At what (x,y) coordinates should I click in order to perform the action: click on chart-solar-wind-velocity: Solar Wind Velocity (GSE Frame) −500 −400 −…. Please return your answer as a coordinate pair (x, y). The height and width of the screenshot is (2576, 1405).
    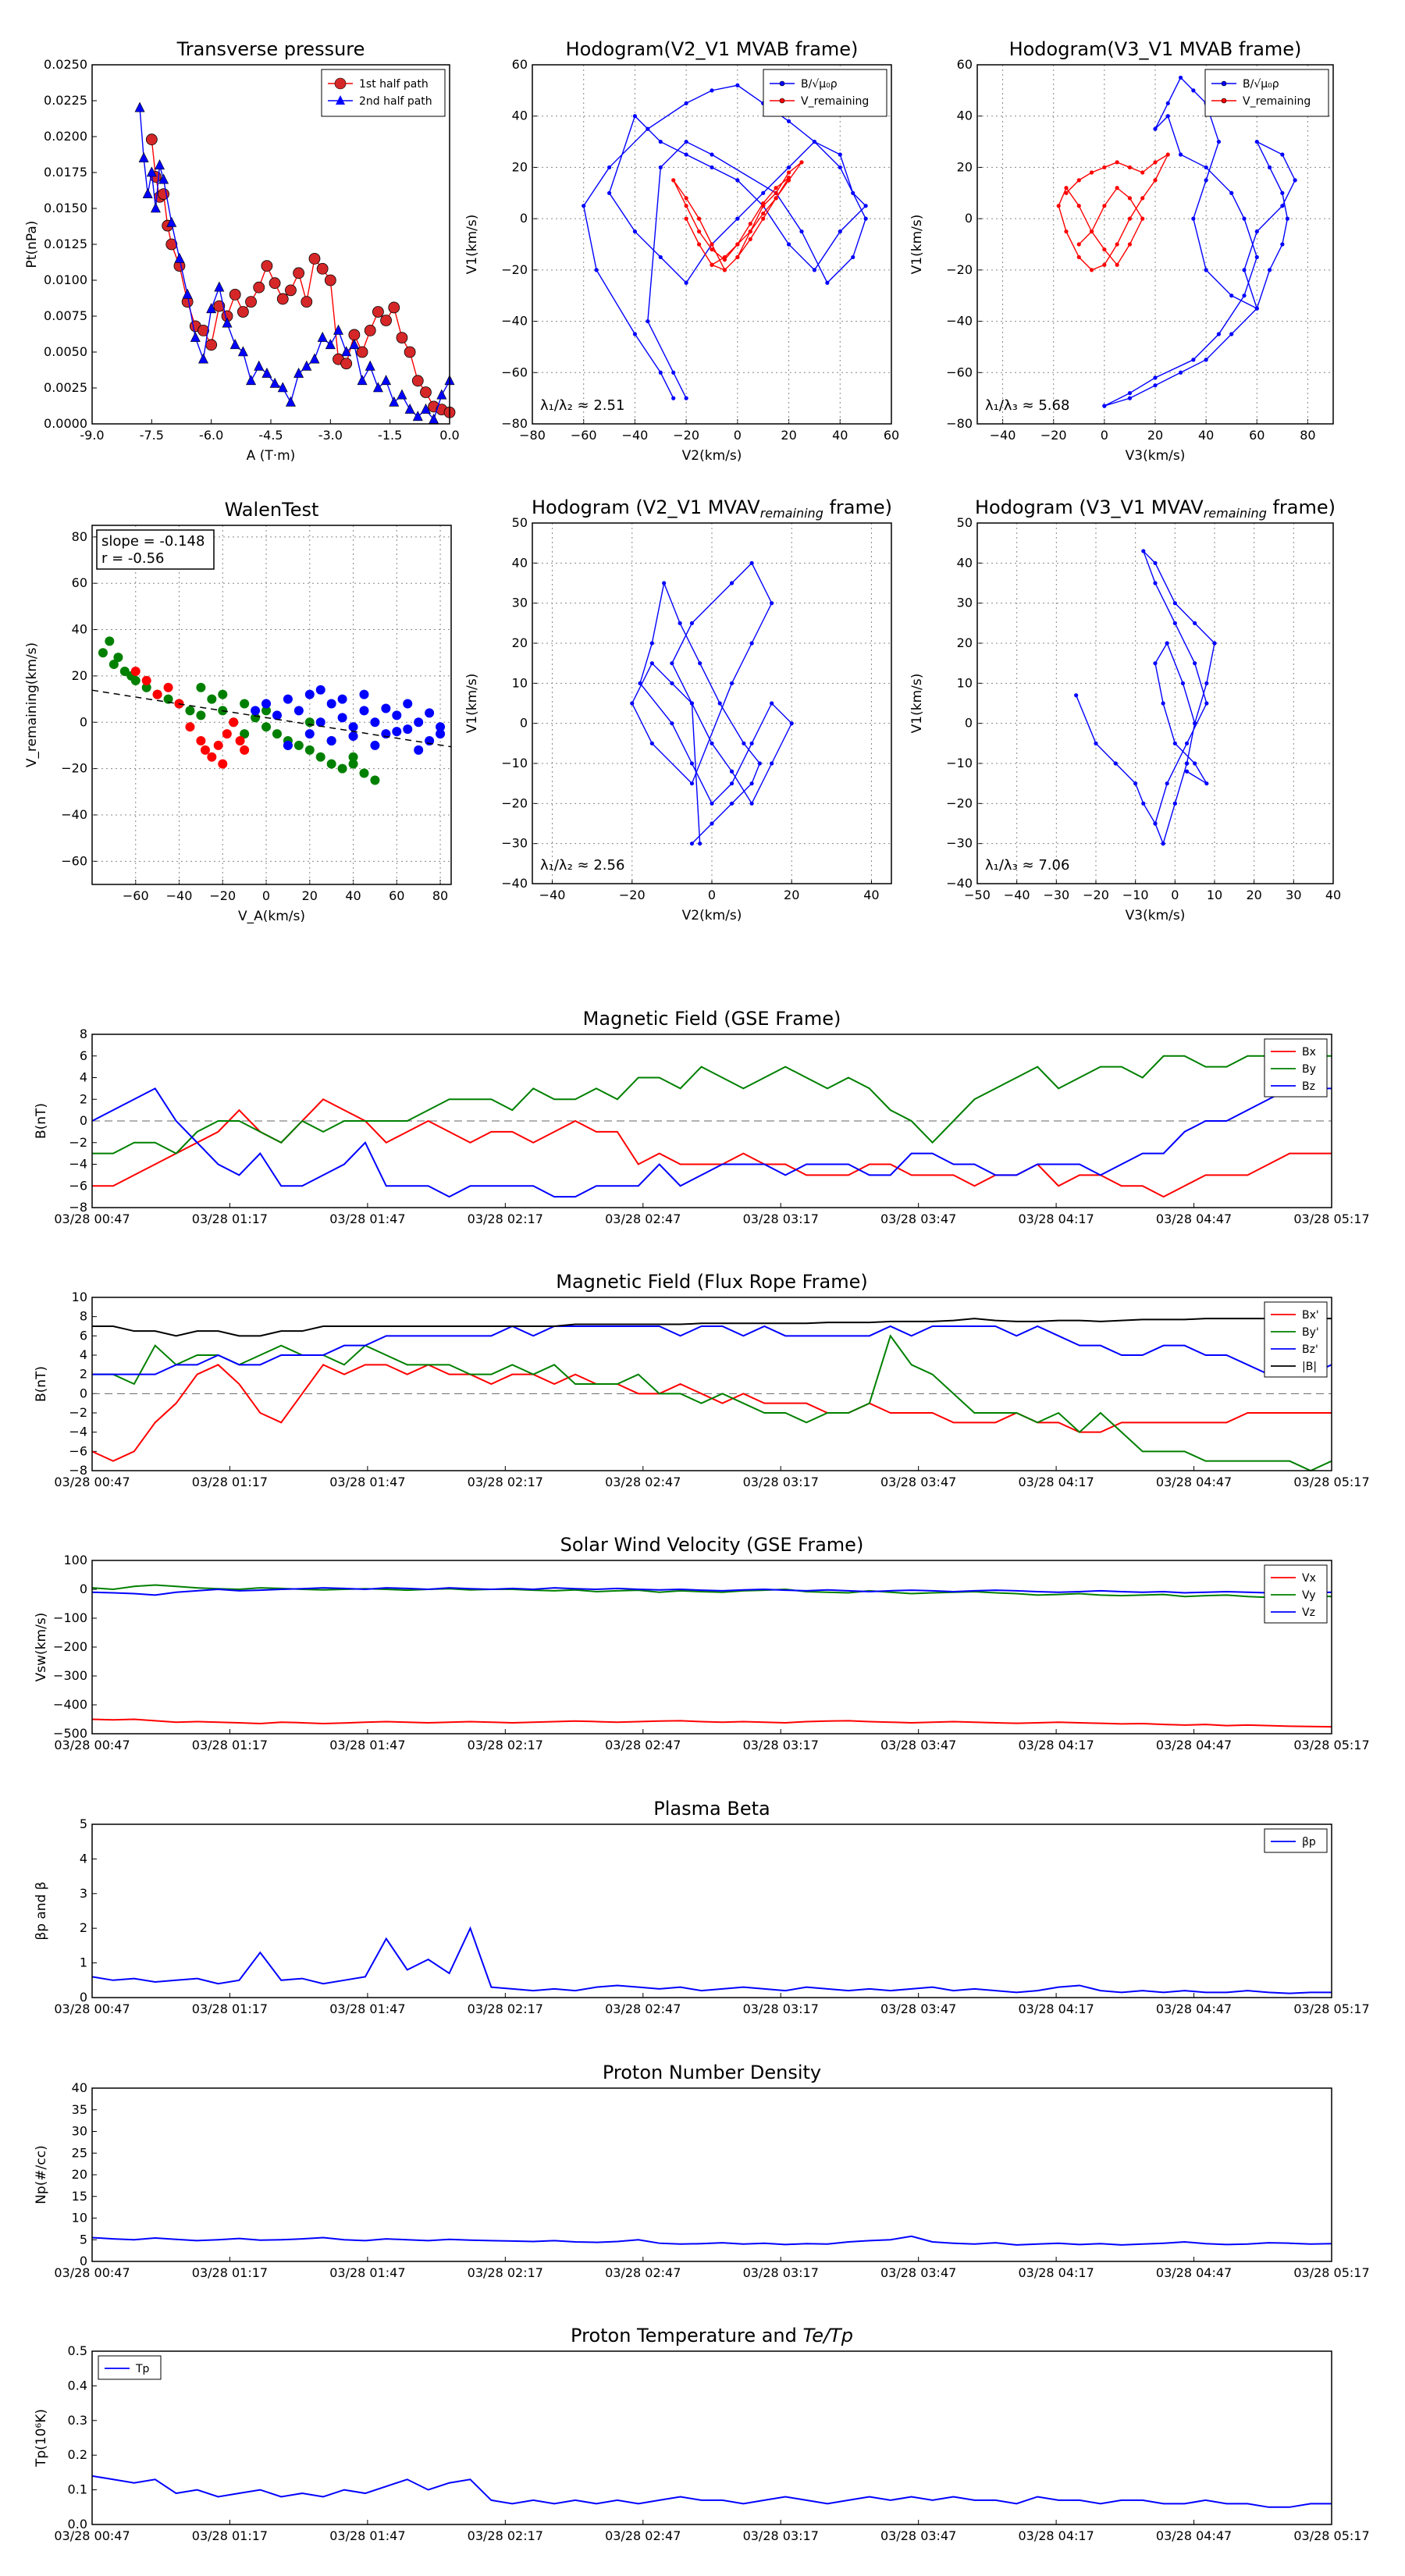
    Looking at the image, I should click on (702, 1643).